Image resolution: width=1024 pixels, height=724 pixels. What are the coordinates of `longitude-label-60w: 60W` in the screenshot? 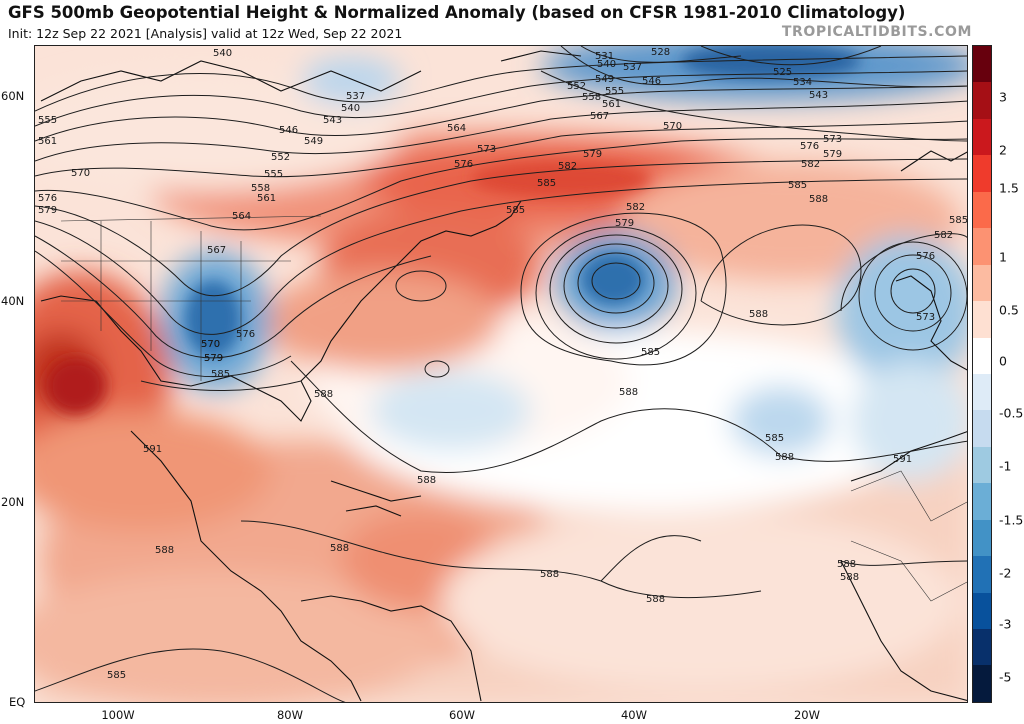 It's located at (462, 715).